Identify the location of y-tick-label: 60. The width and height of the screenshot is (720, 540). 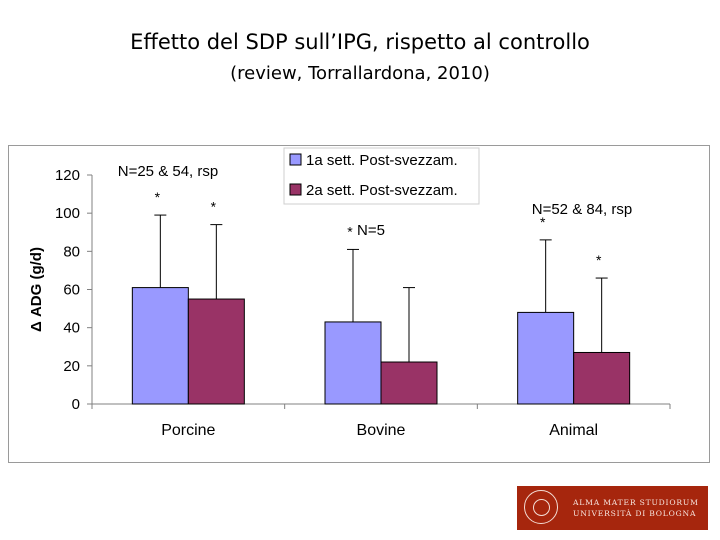
(71, 290).